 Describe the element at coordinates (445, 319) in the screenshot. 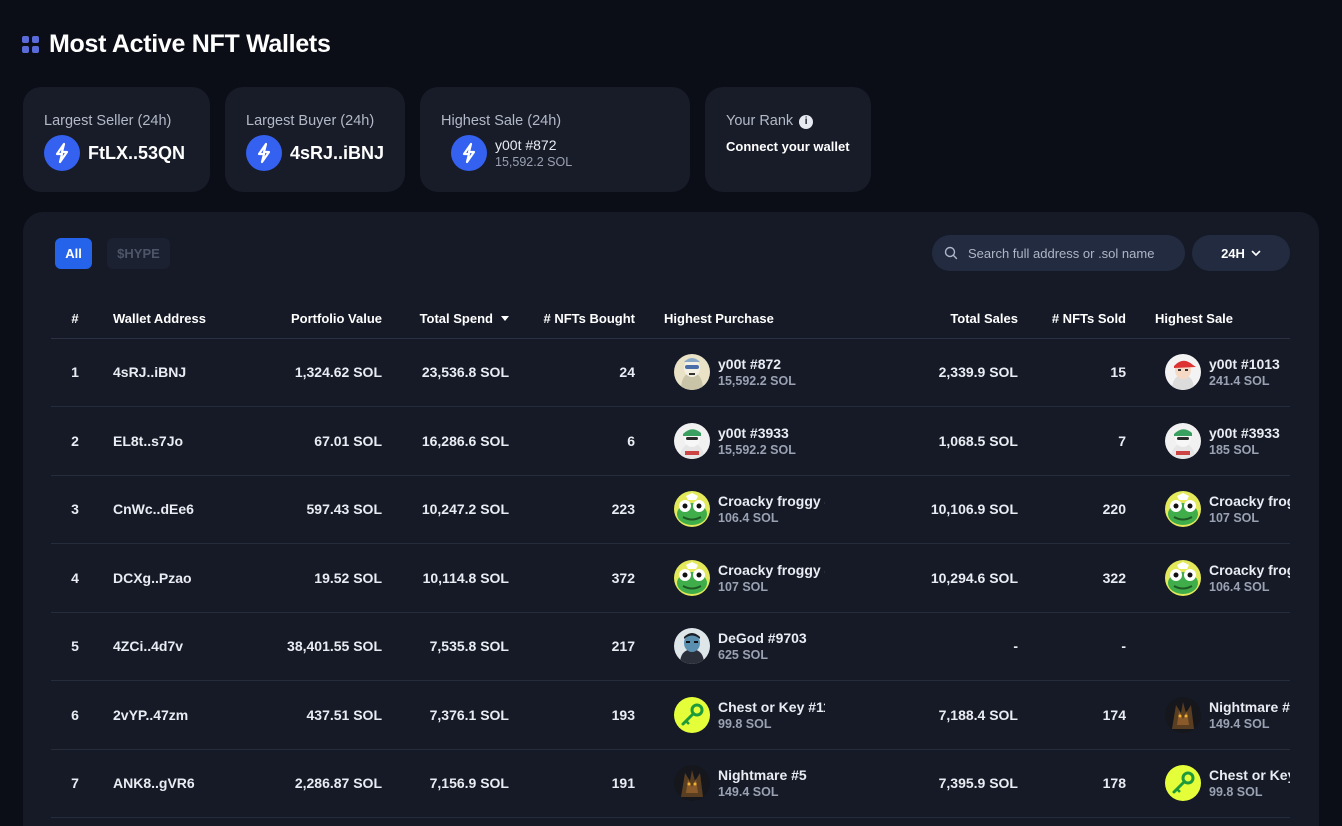

I see `col-spend: Total Spend` at that location.